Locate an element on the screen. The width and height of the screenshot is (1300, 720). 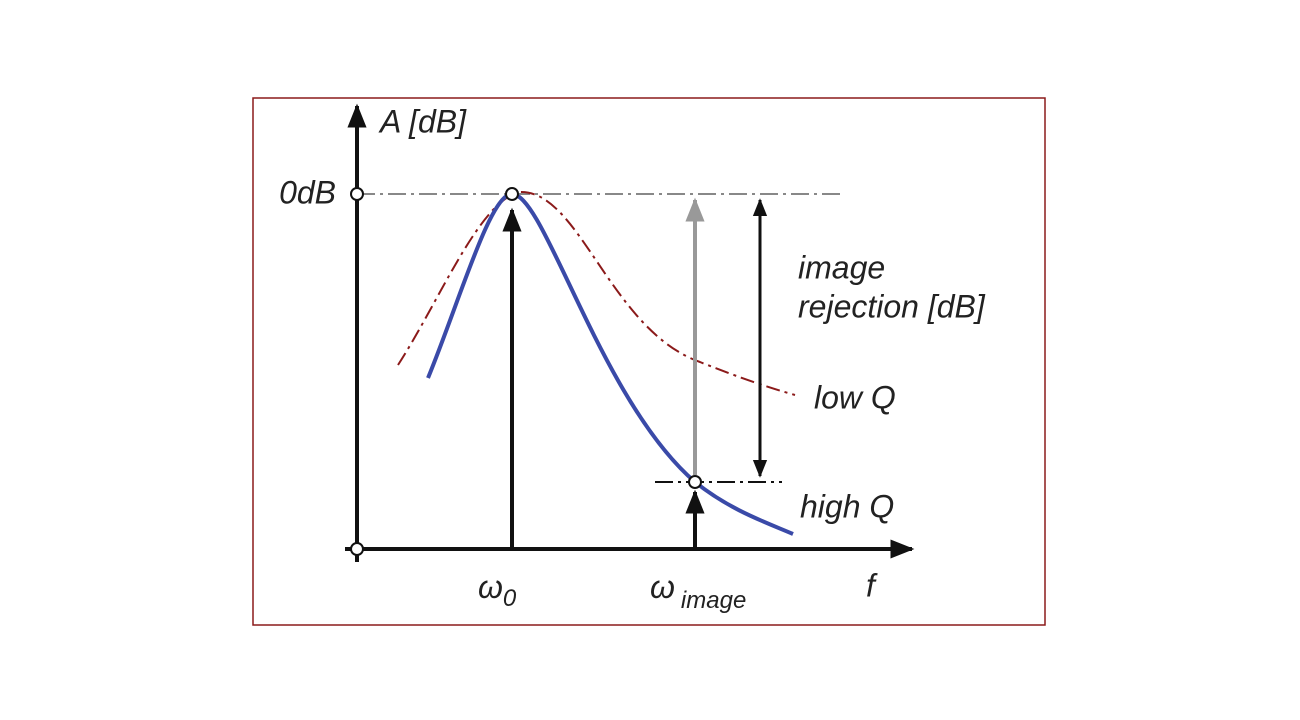
high-q-curve is located at coordinates (610, 363).